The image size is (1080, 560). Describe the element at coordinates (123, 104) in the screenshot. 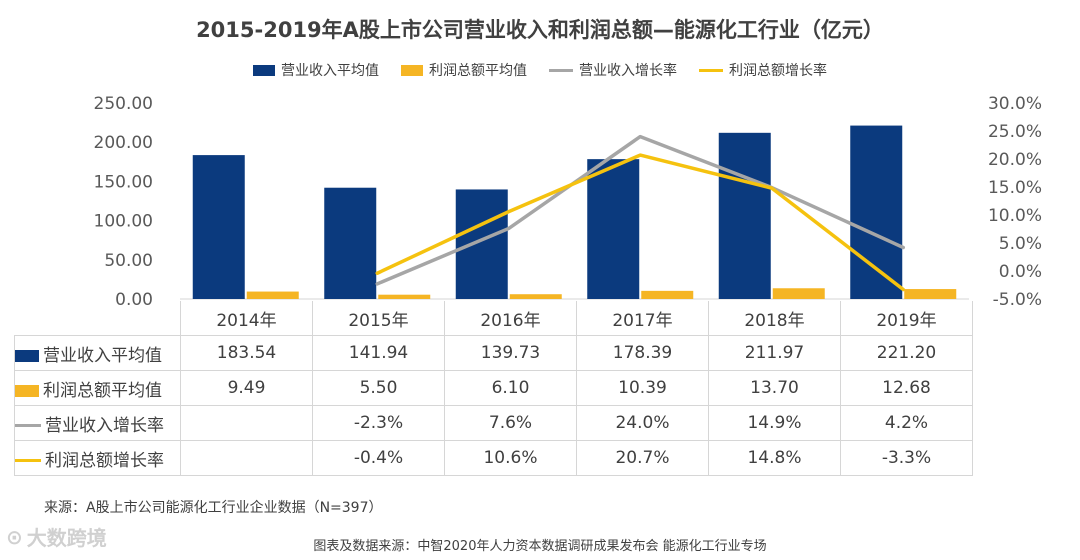

I see `y-left-tick-label: 250.00` at that location.